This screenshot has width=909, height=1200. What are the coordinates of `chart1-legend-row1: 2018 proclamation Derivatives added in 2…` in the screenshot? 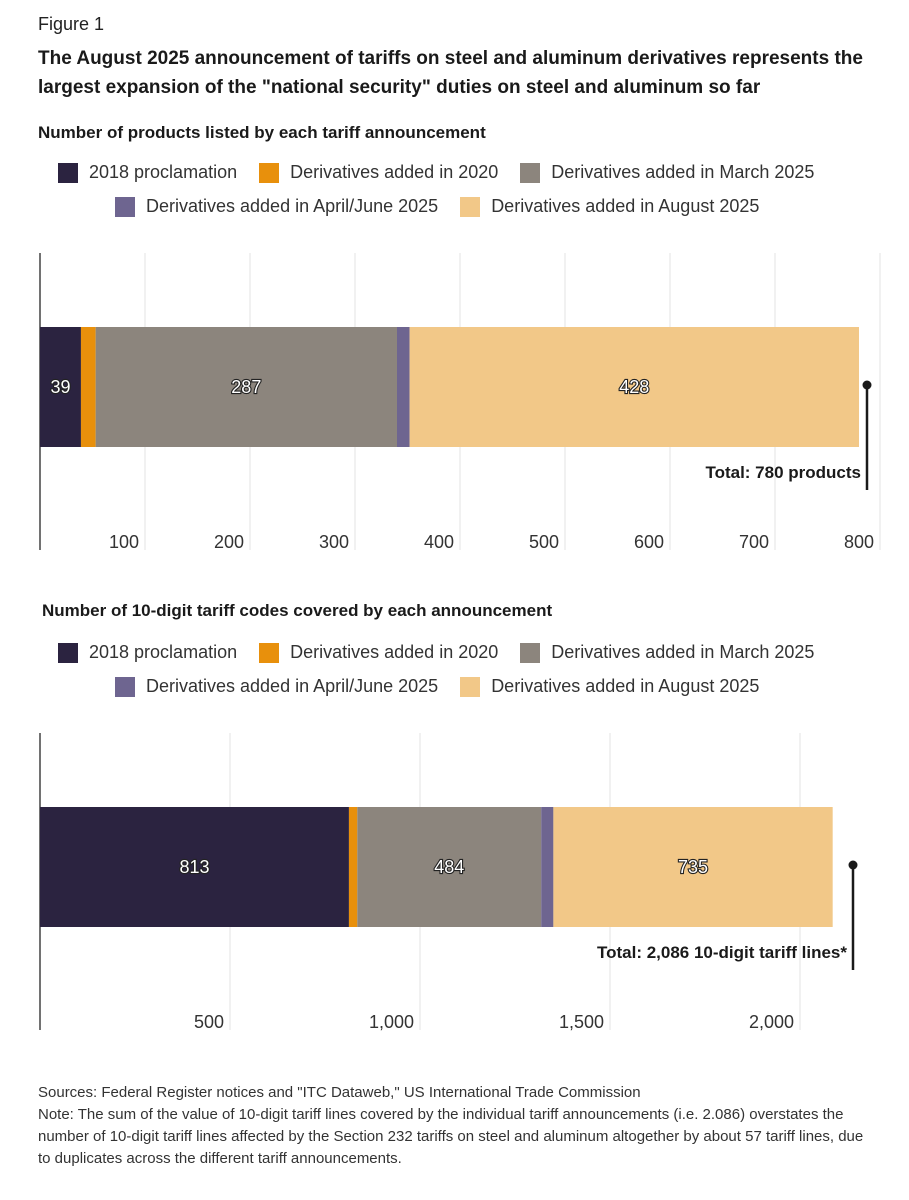 It's located at (436, 172).